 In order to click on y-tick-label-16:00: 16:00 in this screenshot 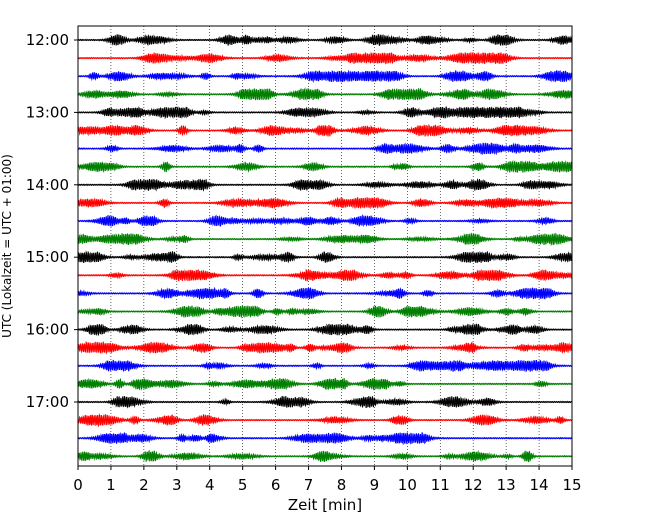, I will do `click(47, 330)`.